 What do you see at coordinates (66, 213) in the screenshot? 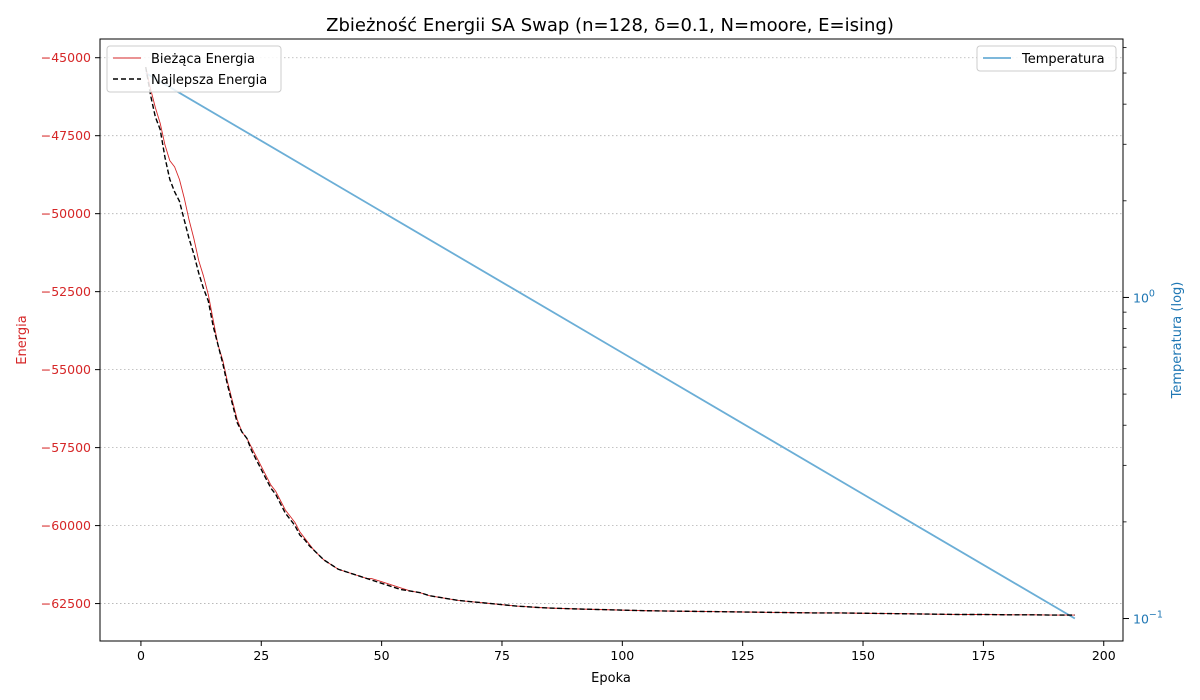
I see `y-left-tick-label: −50000` at bounding box center [66, 213].